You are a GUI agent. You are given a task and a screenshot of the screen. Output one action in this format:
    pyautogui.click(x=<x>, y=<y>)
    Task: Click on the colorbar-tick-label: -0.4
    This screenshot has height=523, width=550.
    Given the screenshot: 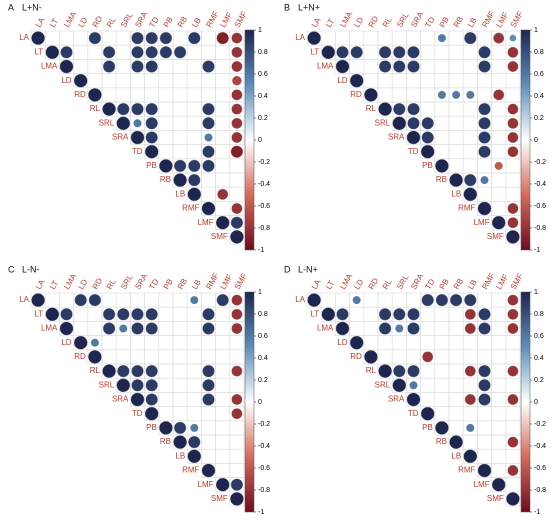 What is the action you would take?
    pyautogui.click(x=540, y=184)
    